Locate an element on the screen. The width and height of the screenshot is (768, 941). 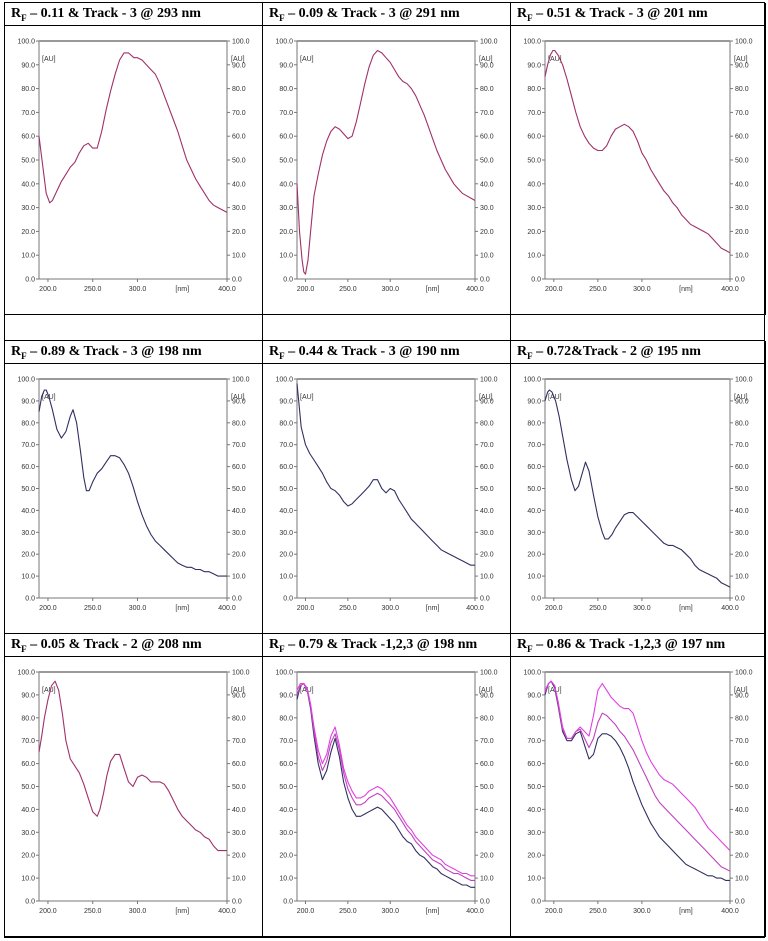
chart-title: RF – 0.79 & Track -1,2,3 @ 198 nm is located at coordinates (373, 645).